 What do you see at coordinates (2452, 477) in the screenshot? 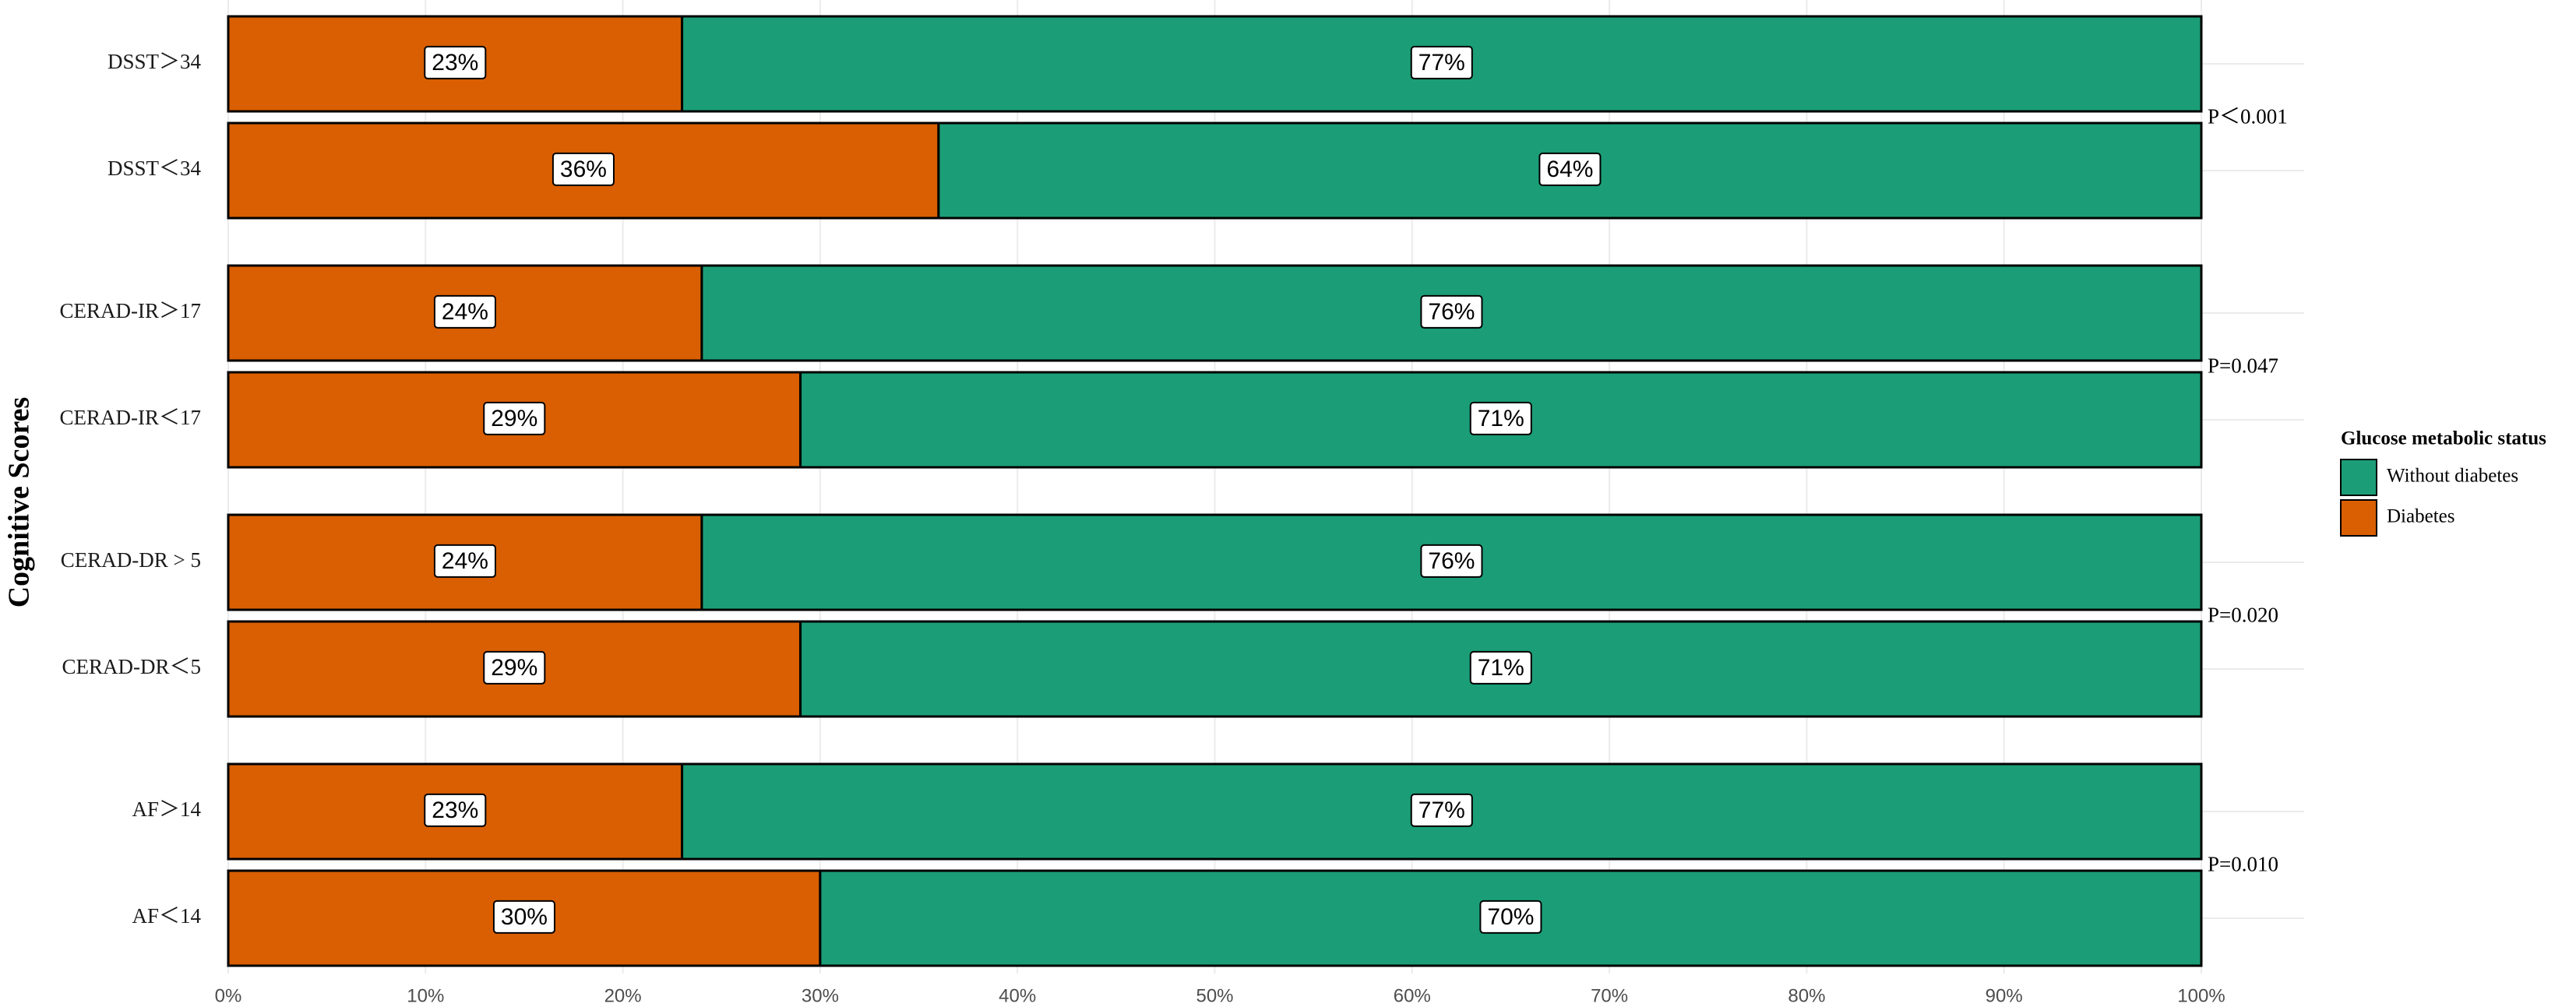
I see `legend-label: Without diabetes` at bounding box center [2452, 477].